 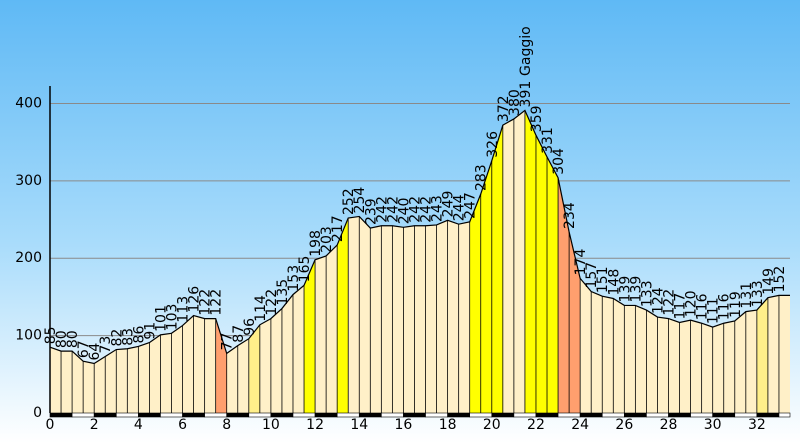 I want to click on data-label: 87, so click(x=239, y=334).